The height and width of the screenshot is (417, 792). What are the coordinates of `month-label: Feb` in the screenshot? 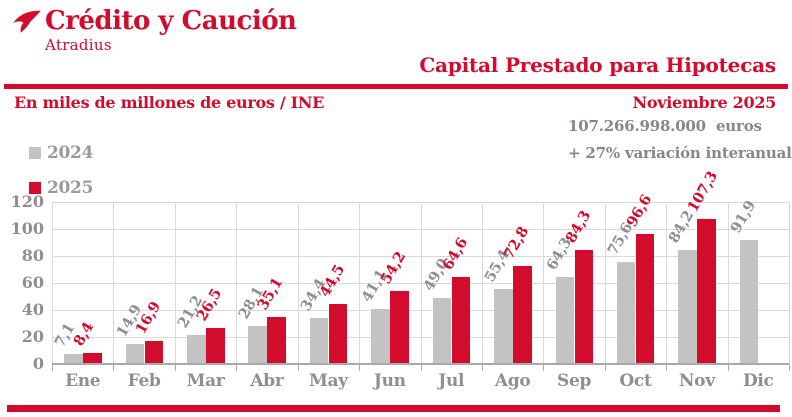 It's located at (144, 381).